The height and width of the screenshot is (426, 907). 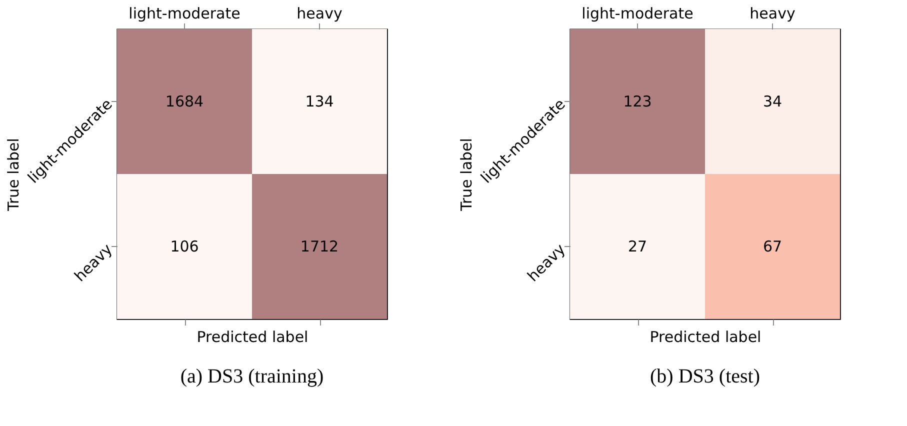 I want to click on data-label: 1684, so click(x=184, y=101).